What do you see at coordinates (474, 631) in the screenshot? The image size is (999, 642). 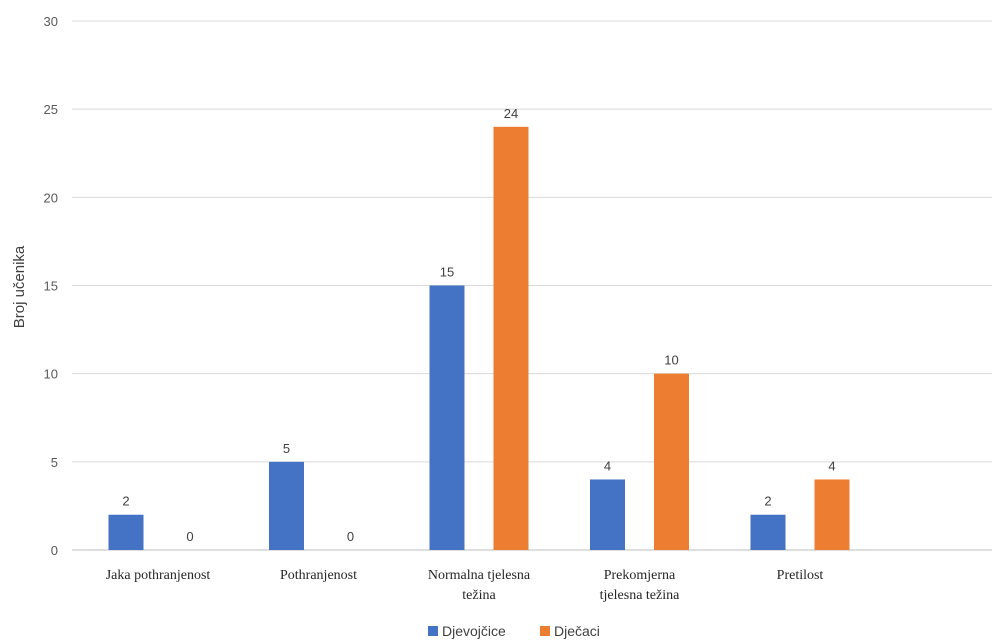 I see `legend-label: Djevojčice` at bounding box center [474, 631].